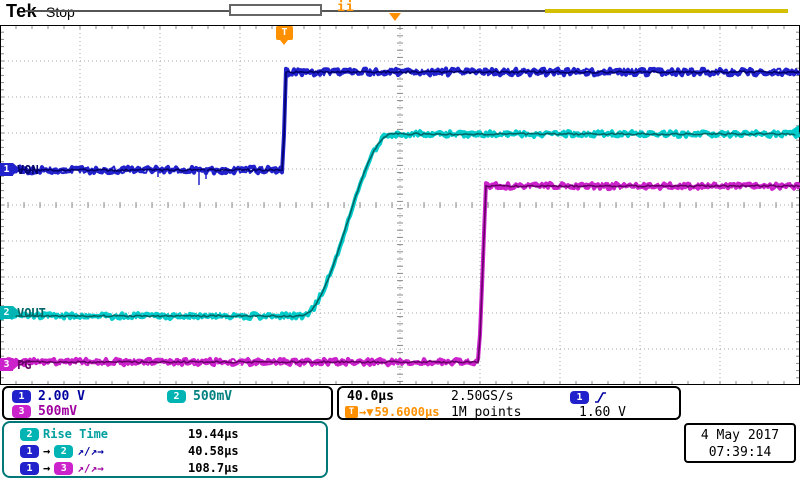 This screenshot has width=800, height=480. I want to click on ch1-ground-marker-icon: 1, so click(10, 169).